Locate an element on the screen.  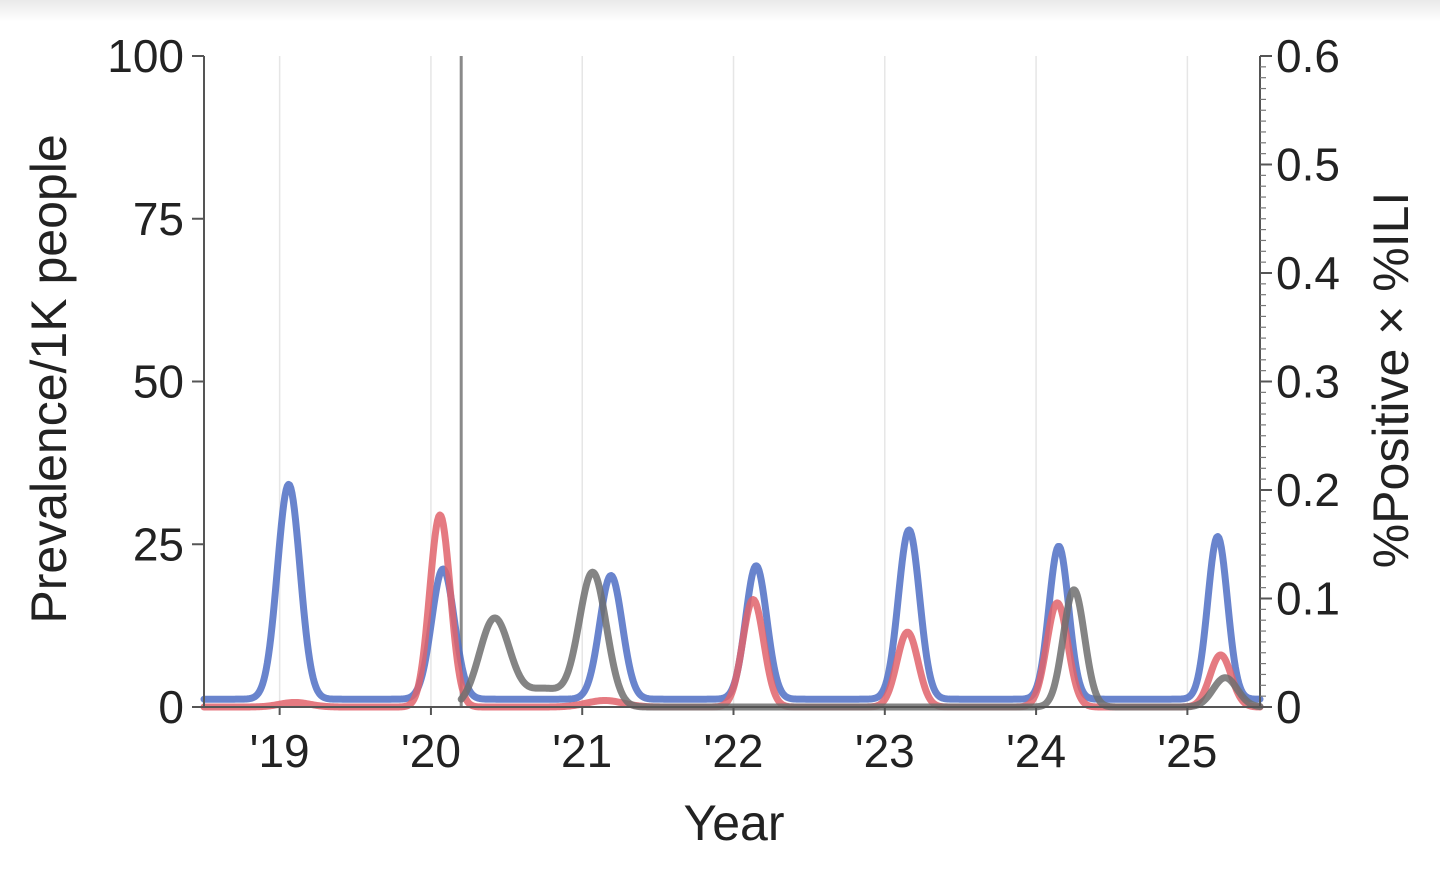
x-tick-label-23: '23 is located at coordinates (885, 751).